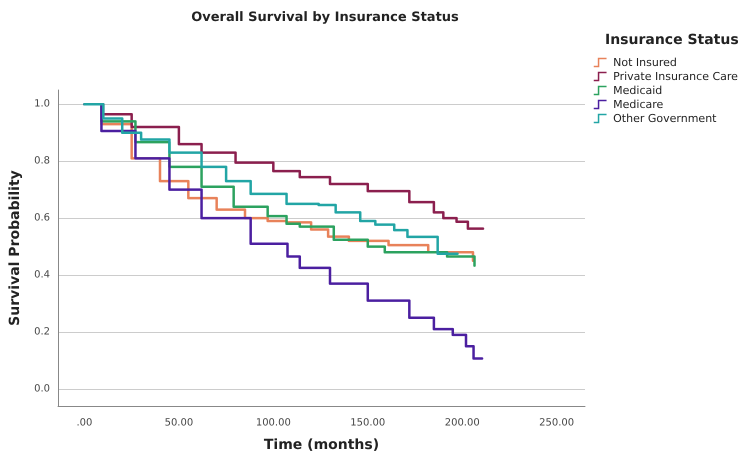 The image size is (750, 462). Describe the element at coordinates (42, 104) in the screenshot. I see `y-tick-label: 1.0` at that location.